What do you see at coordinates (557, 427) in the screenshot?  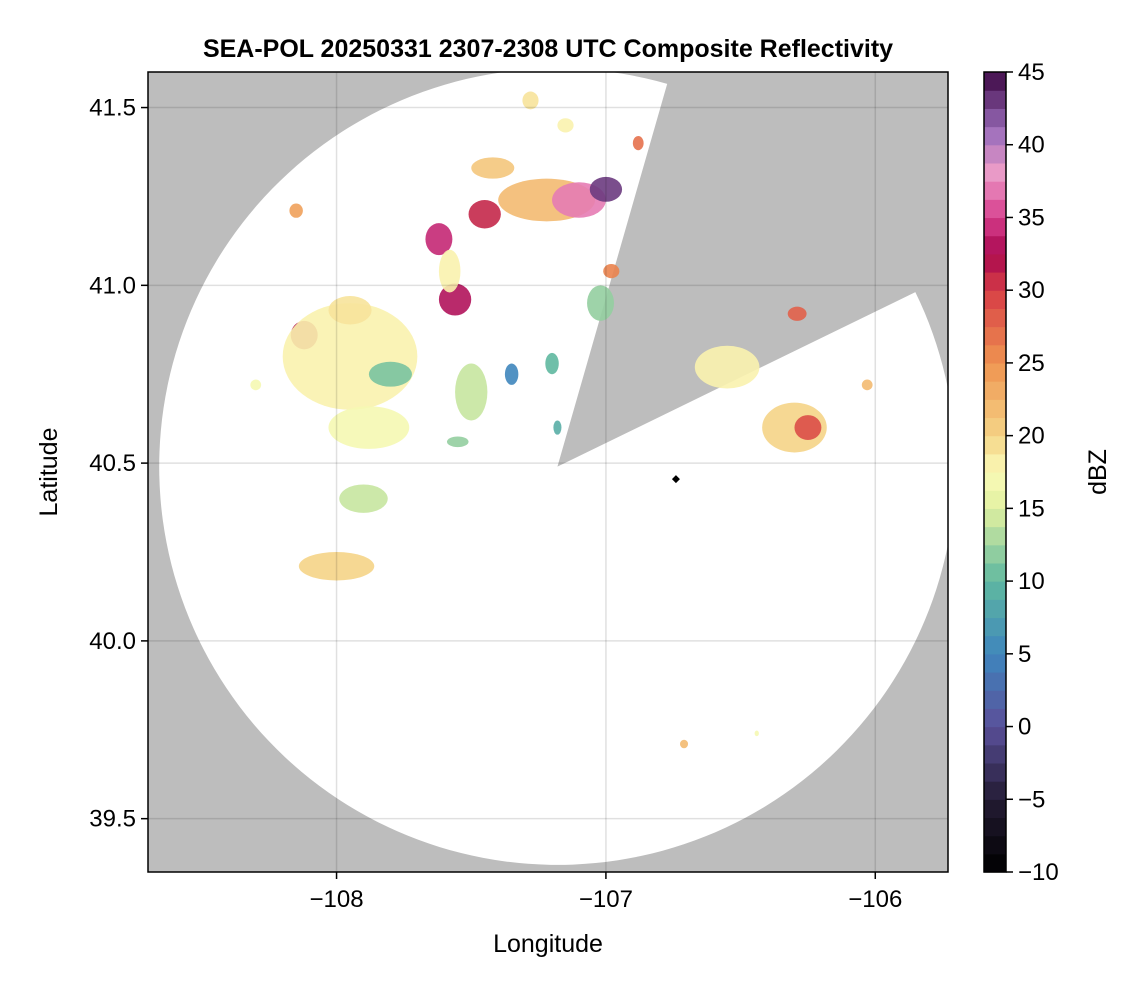 I see `echo-cell-center-f` at bounding box center [557, 427].